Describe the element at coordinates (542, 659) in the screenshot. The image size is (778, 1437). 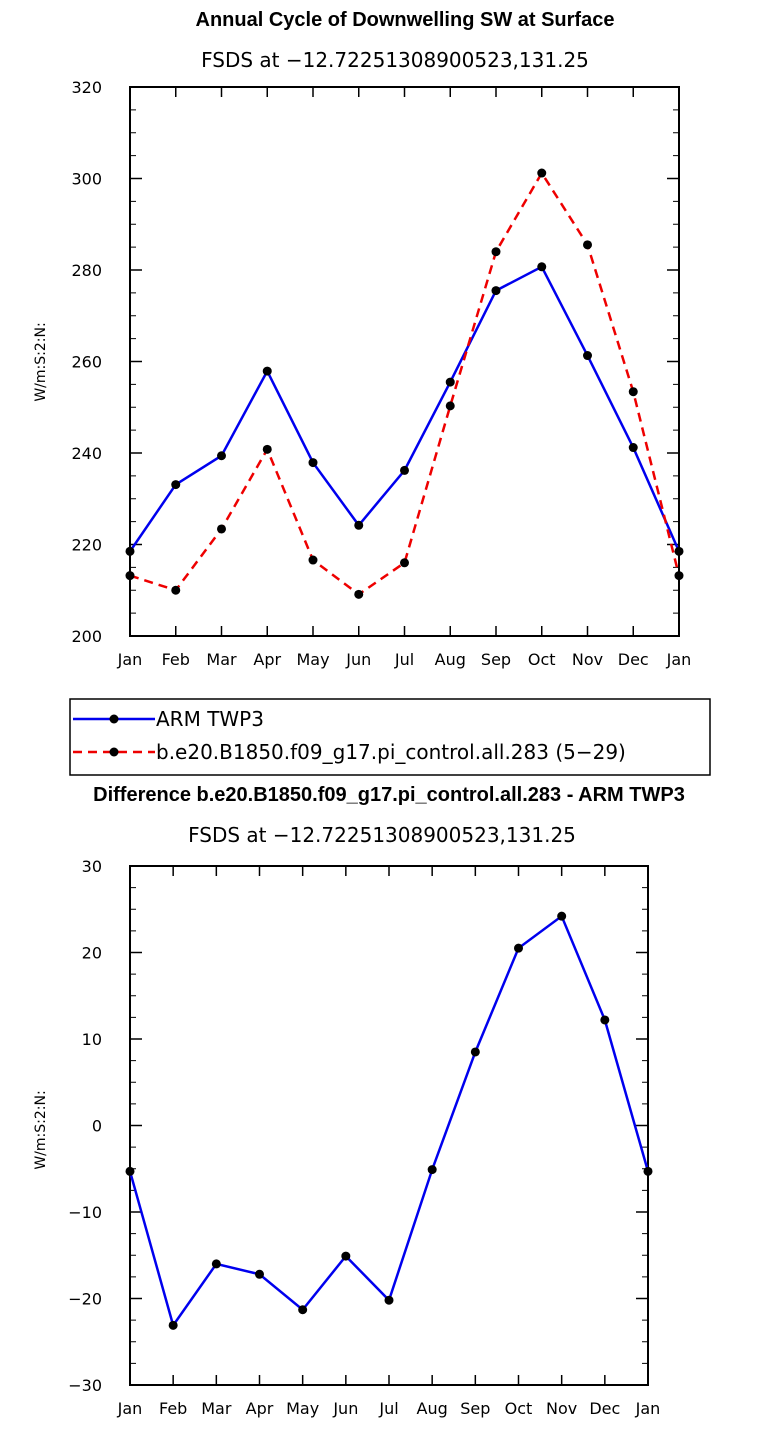
I see `chart1-xtick-label: Oct` at that location.